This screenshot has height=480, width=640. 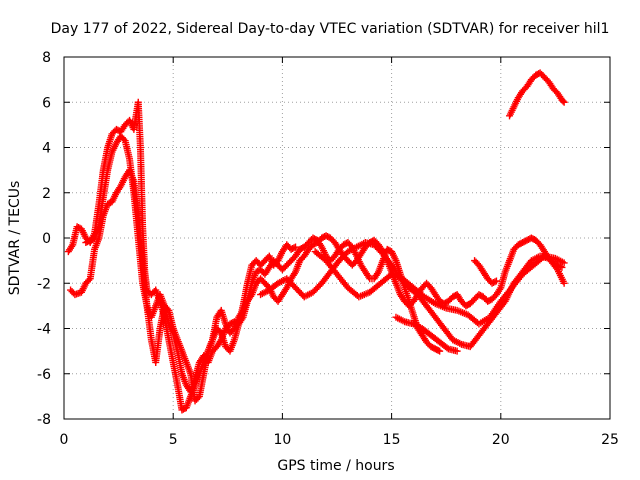 What do you see at coordinates (46, 239) in the screenshot?
I see `y-tick-label: 0` at bounding box center [46, 239].